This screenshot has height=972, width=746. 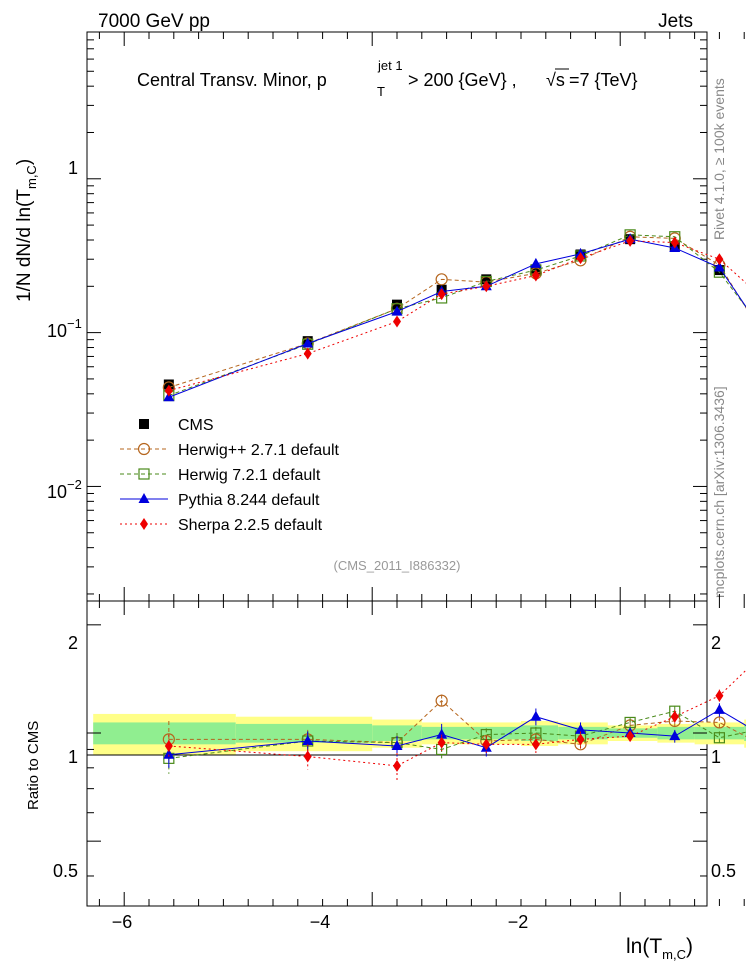 I want to click on x-axis-label: ln(Tm,C), so click(x=659, y=948).